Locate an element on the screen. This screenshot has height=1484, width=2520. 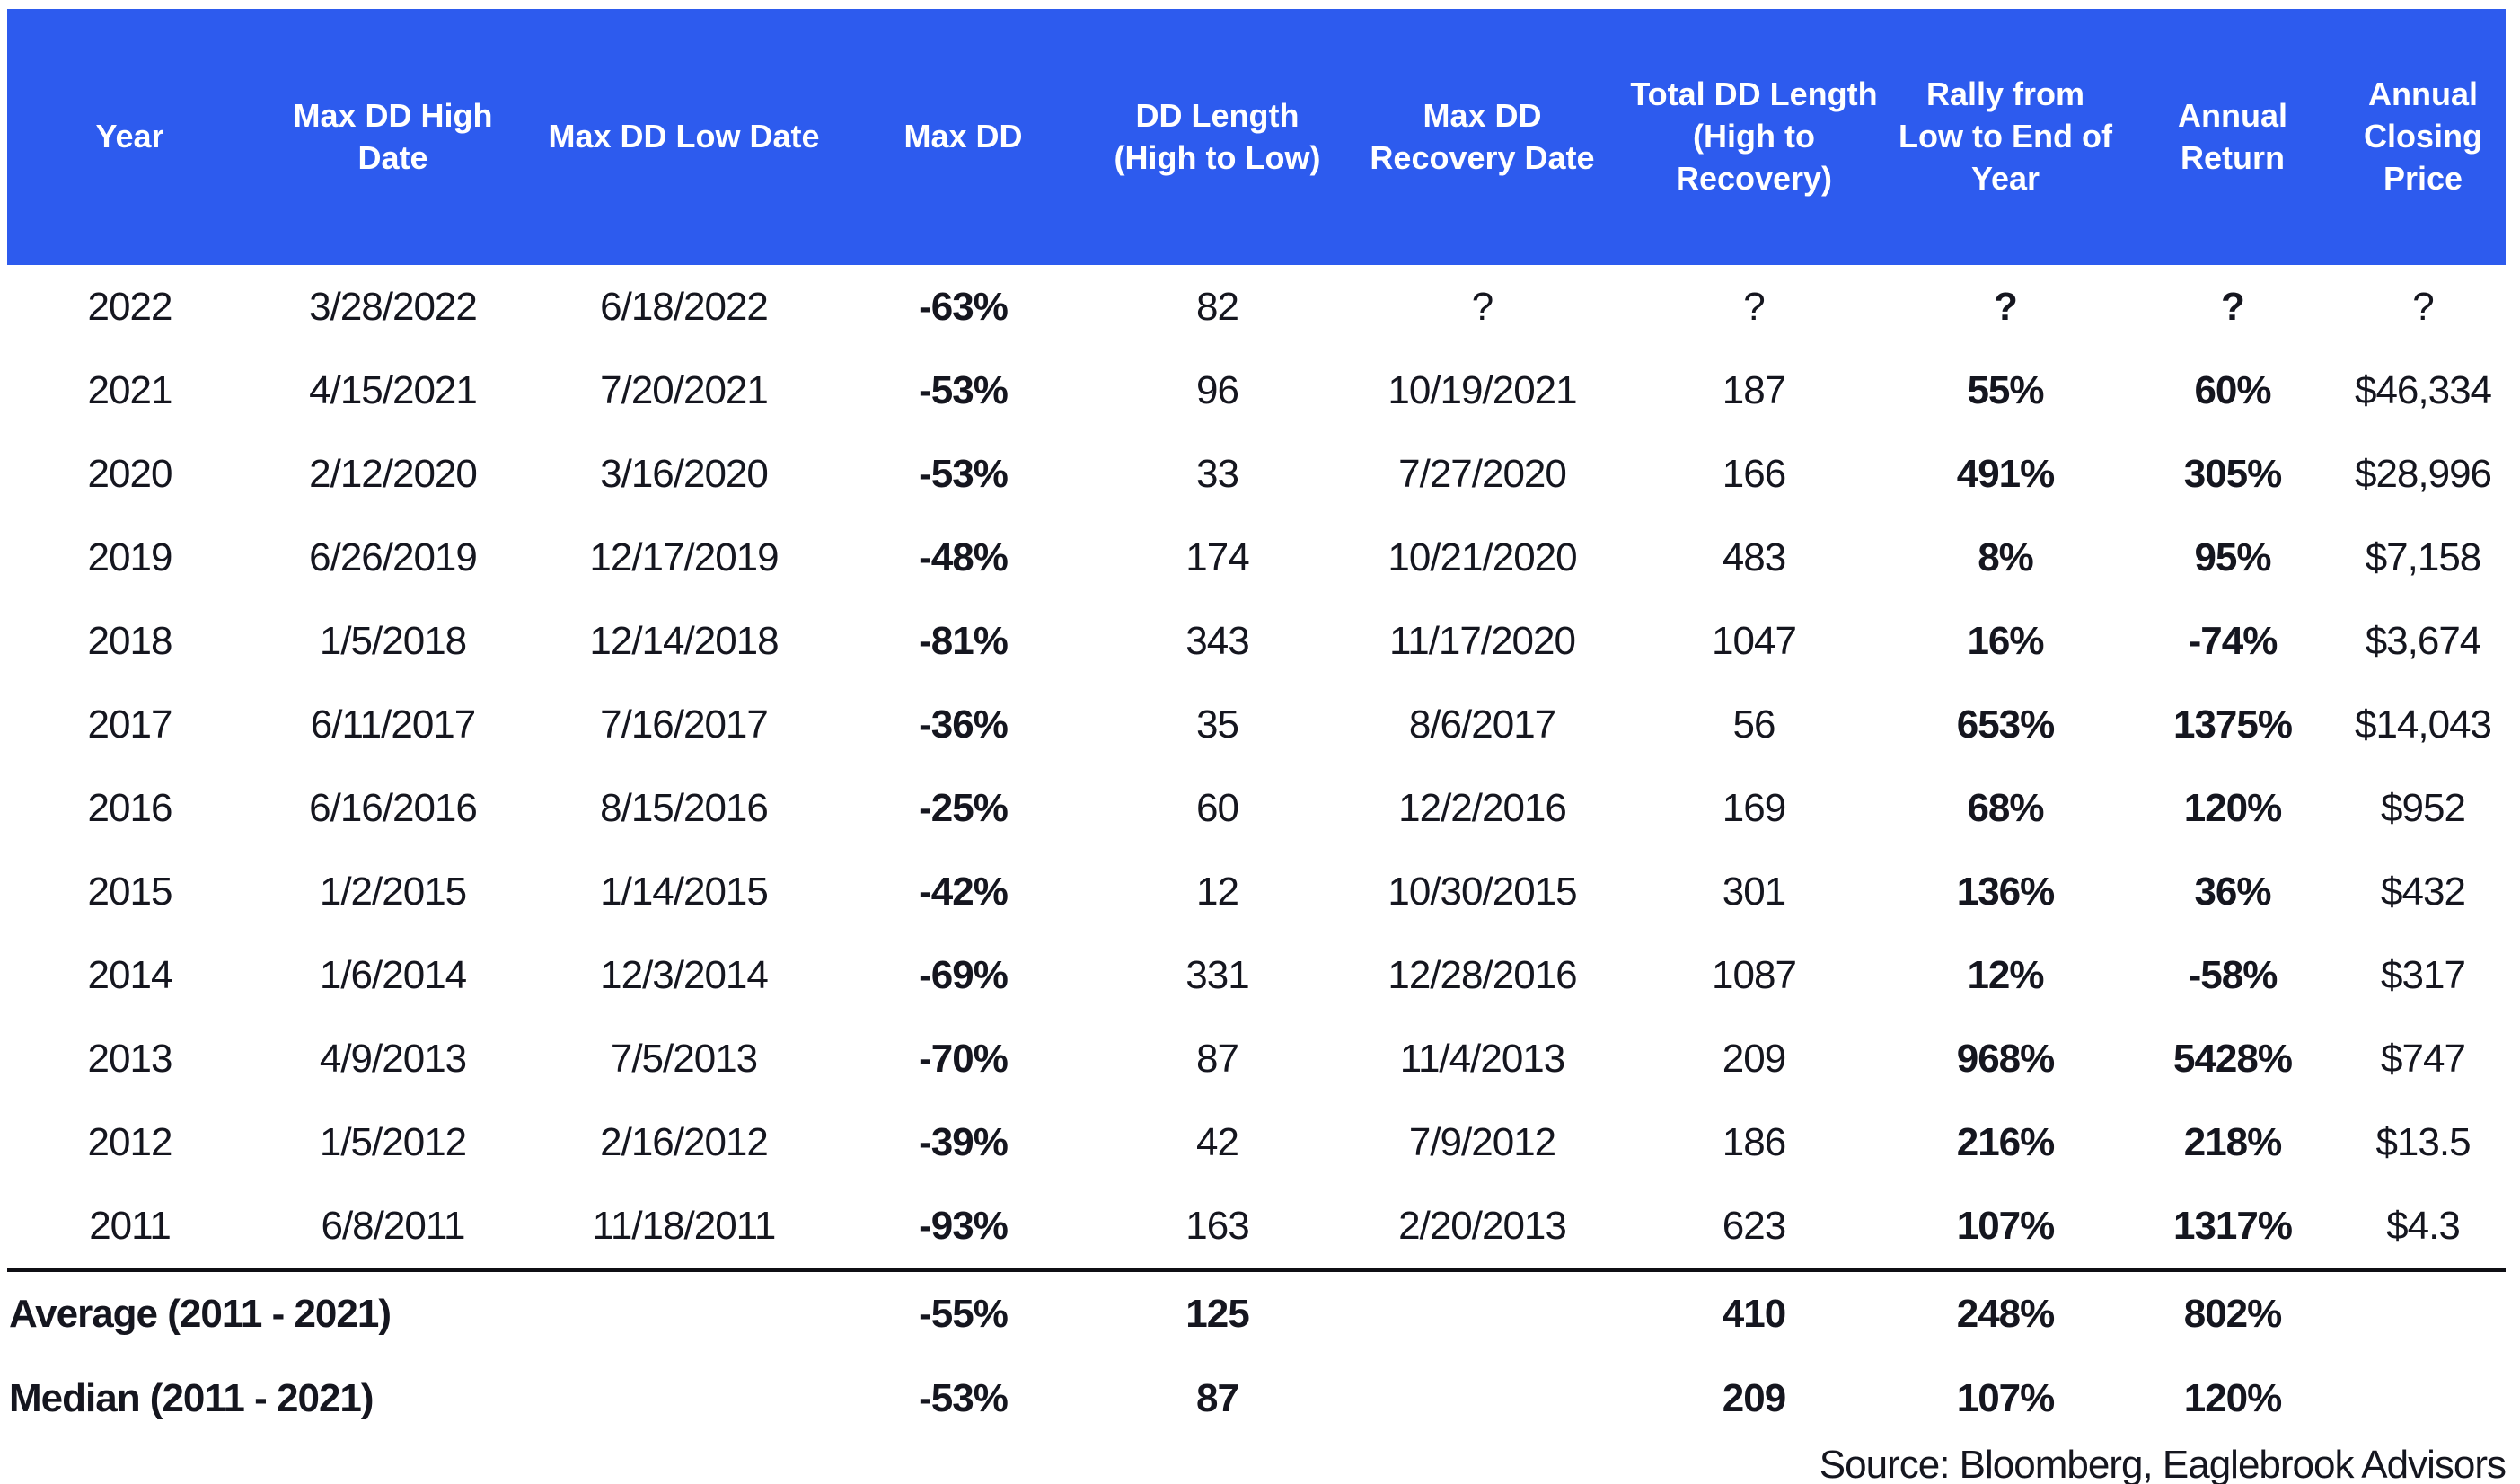
cell-max-dd-recovery-date: 11/17/2020 is located at coordinates (1482, 640).